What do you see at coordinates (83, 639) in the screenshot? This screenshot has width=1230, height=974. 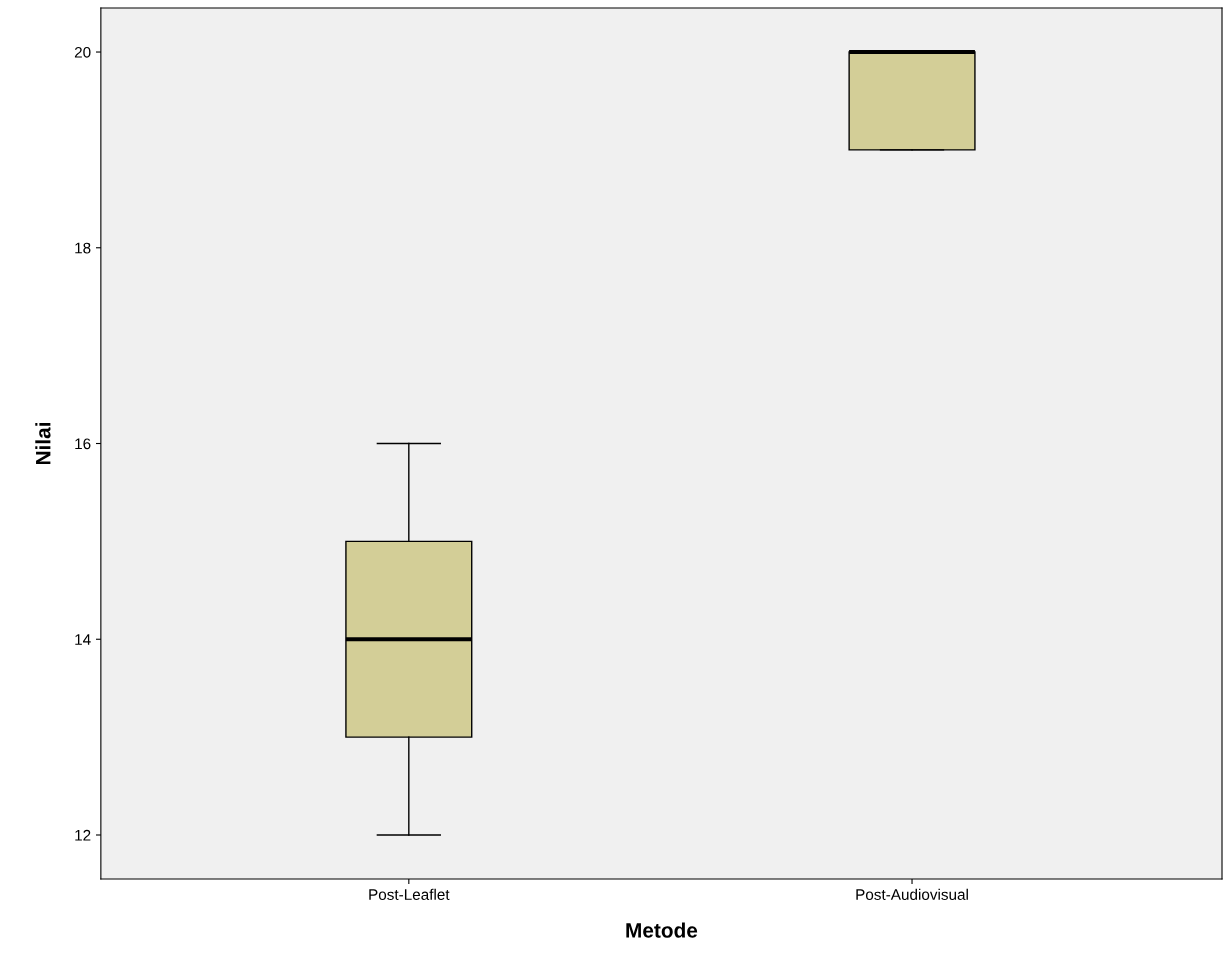 I see `y-tick-label: 14` at bounding box center [83, 639].